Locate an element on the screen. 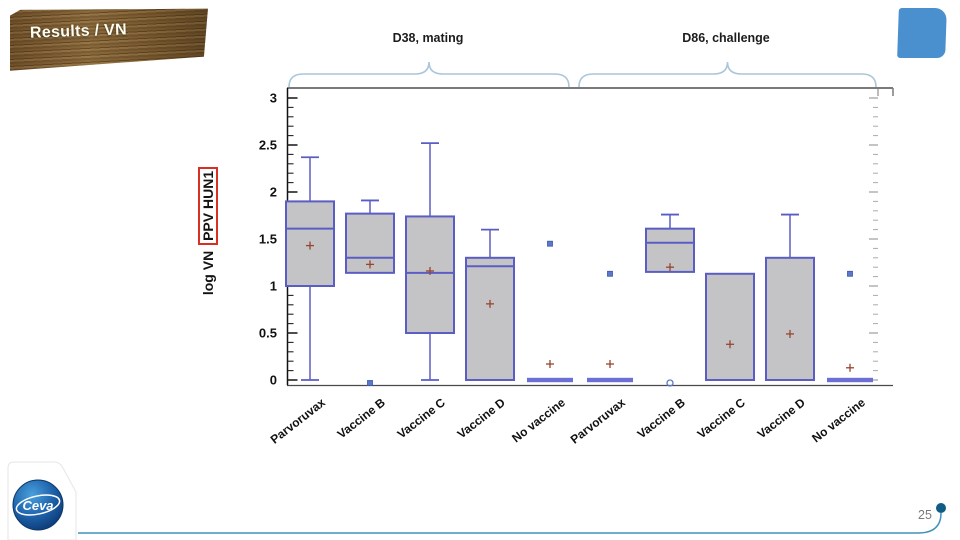  logo-globe is located at coordinates (38, 505).